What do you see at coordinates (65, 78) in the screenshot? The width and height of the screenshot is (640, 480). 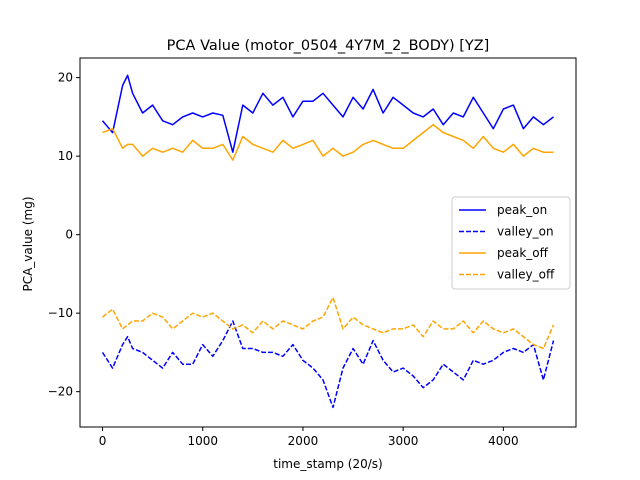 I see `y-tick-label: 20` at bounding box center [65, 78].